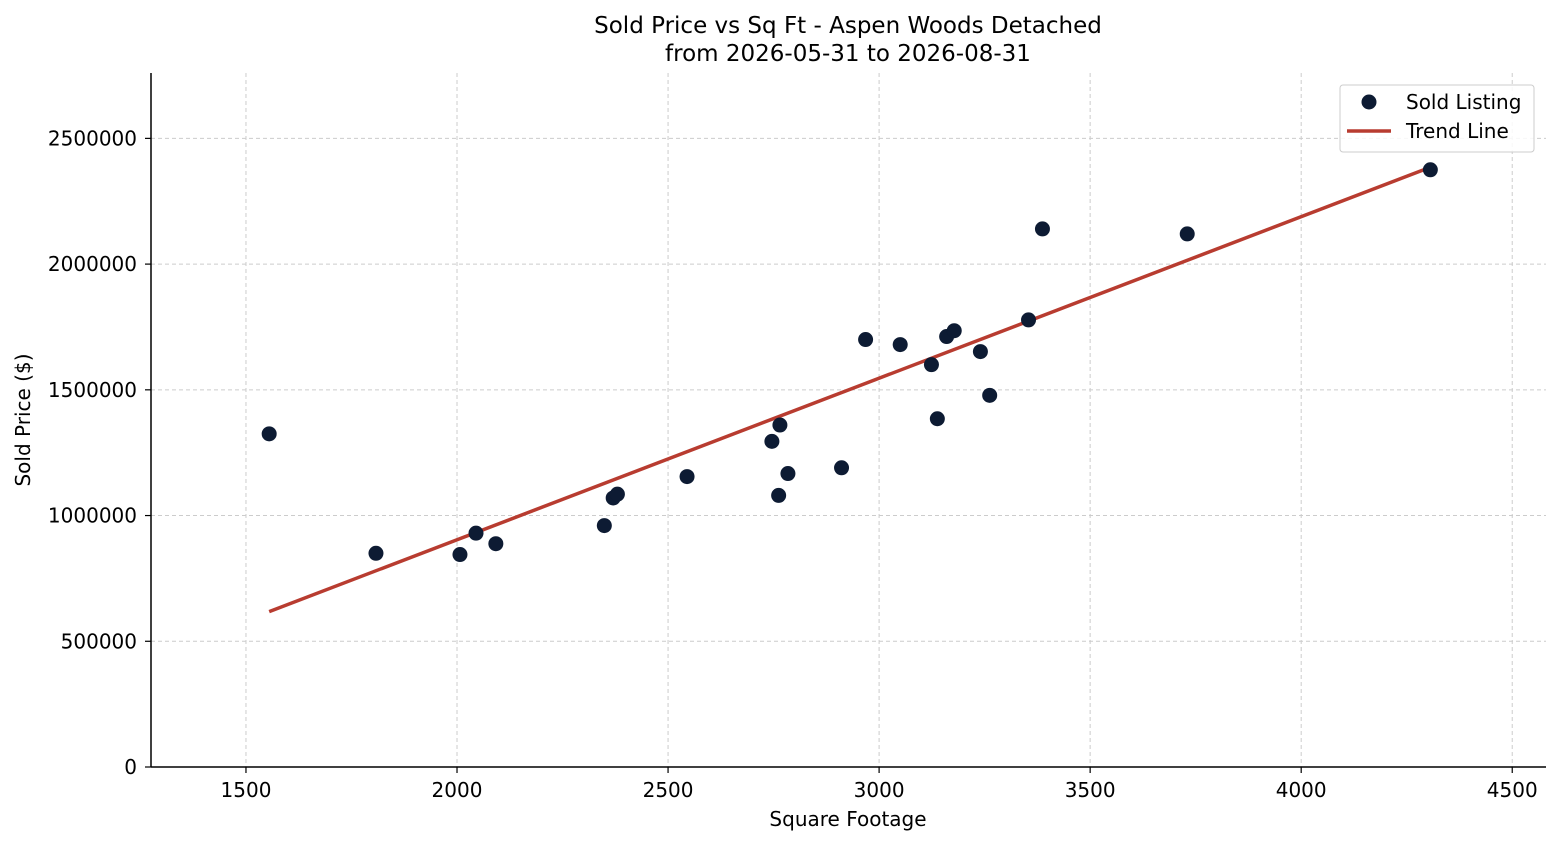 This screenshot has height=845, width=1560. What do you see at coordinates (130, 767) in the screenshot?
I see `y-tick-label: 0` at bounding box center [130, 767].